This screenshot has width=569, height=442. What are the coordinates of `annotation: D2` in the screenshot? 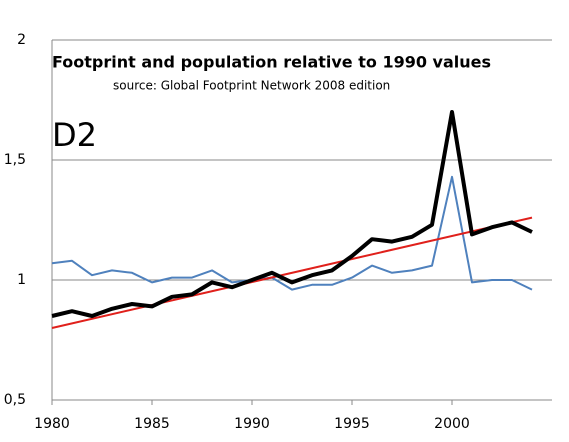 It's located at (74, 135).